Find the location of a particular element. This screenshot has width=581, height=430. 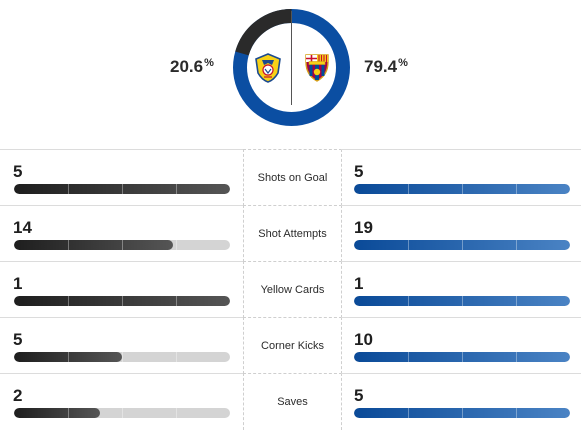

villarreal-crest-icon is located at coordinates (268, 68).